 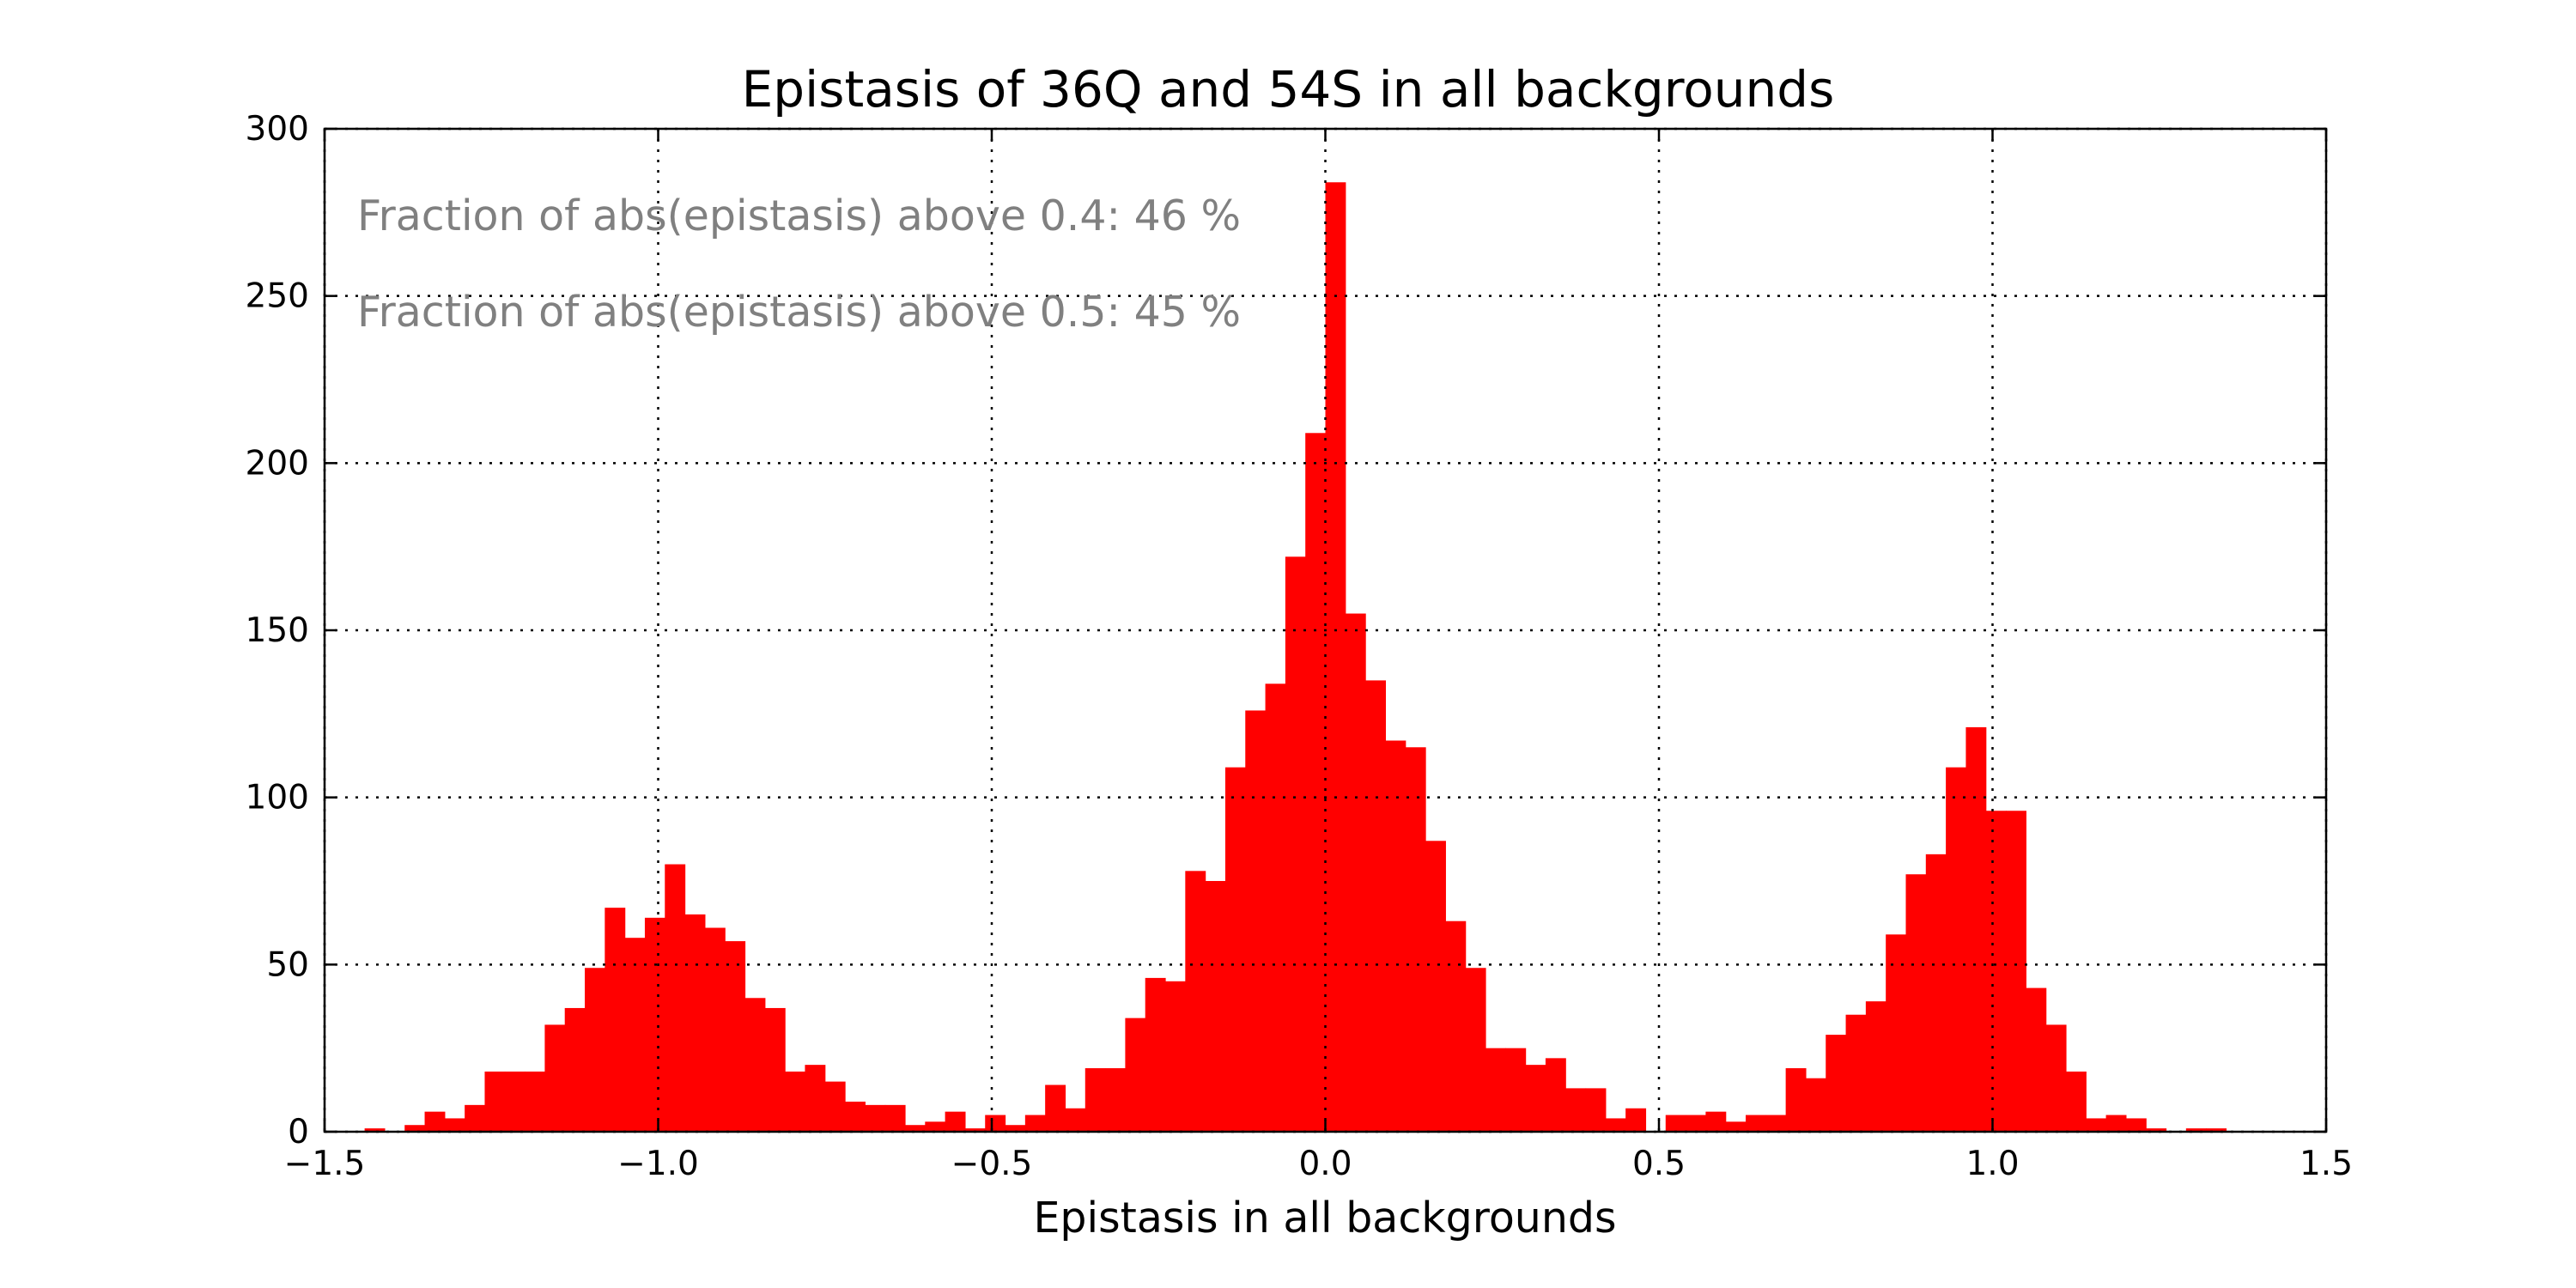 I want to click on x-tick-label: −1.5, so click(x=325, y=1164).